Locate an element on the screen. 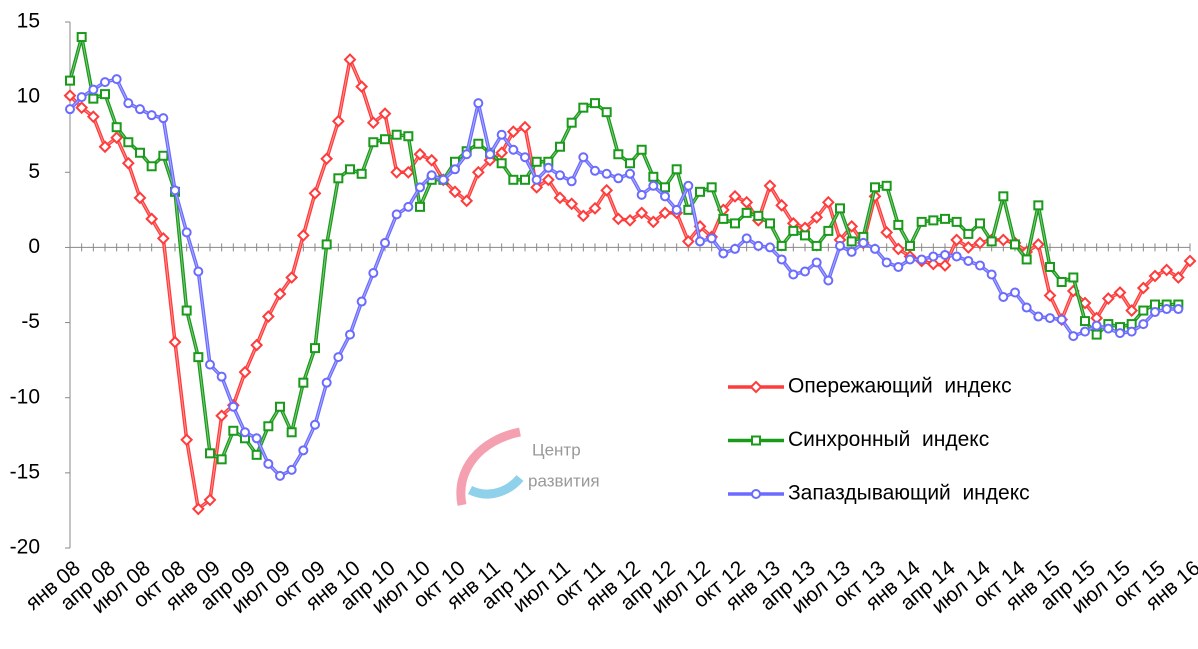 This screenshot has width=1198, height=649. watermark: Центр развития is located at coordinates (528, 466).